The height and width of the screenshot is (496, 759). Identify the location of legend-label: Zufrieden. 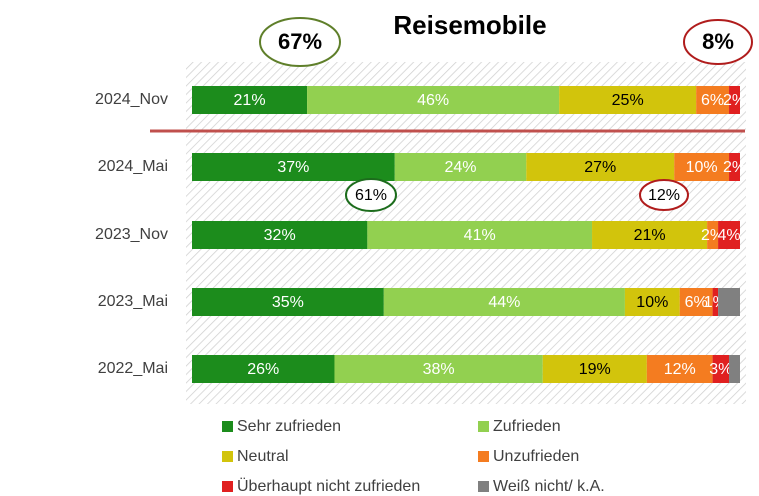
(527, 426).